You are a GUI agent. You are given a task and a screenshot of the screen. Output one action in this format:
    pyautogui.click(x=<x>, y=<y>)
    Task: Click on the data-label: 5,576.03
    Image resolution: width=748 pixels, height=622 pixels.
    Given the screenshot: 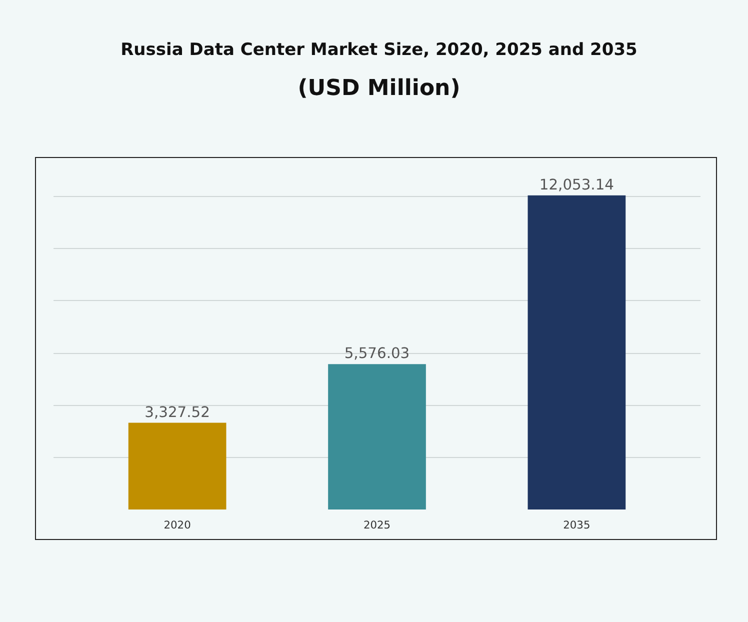 What is the action you would take?
    pyautogui.click(x=377, y=353)
    